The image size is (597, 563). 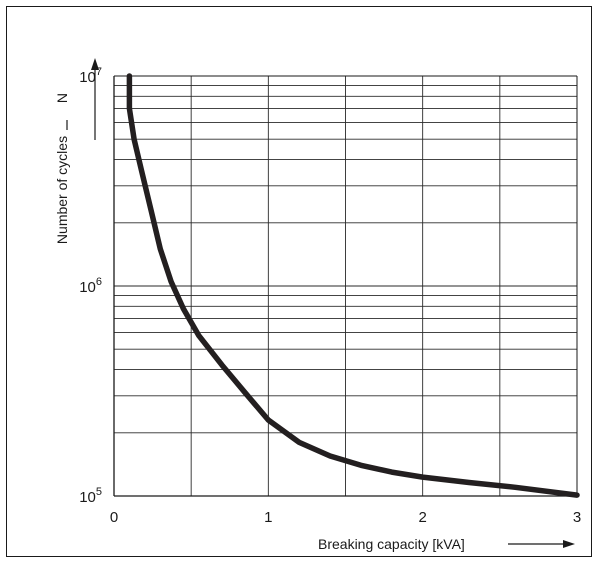 What do you see at coordinates (95, 64) in the screenshot?
I see `y-axis-arrowhead` at bounding box center [95, 64].